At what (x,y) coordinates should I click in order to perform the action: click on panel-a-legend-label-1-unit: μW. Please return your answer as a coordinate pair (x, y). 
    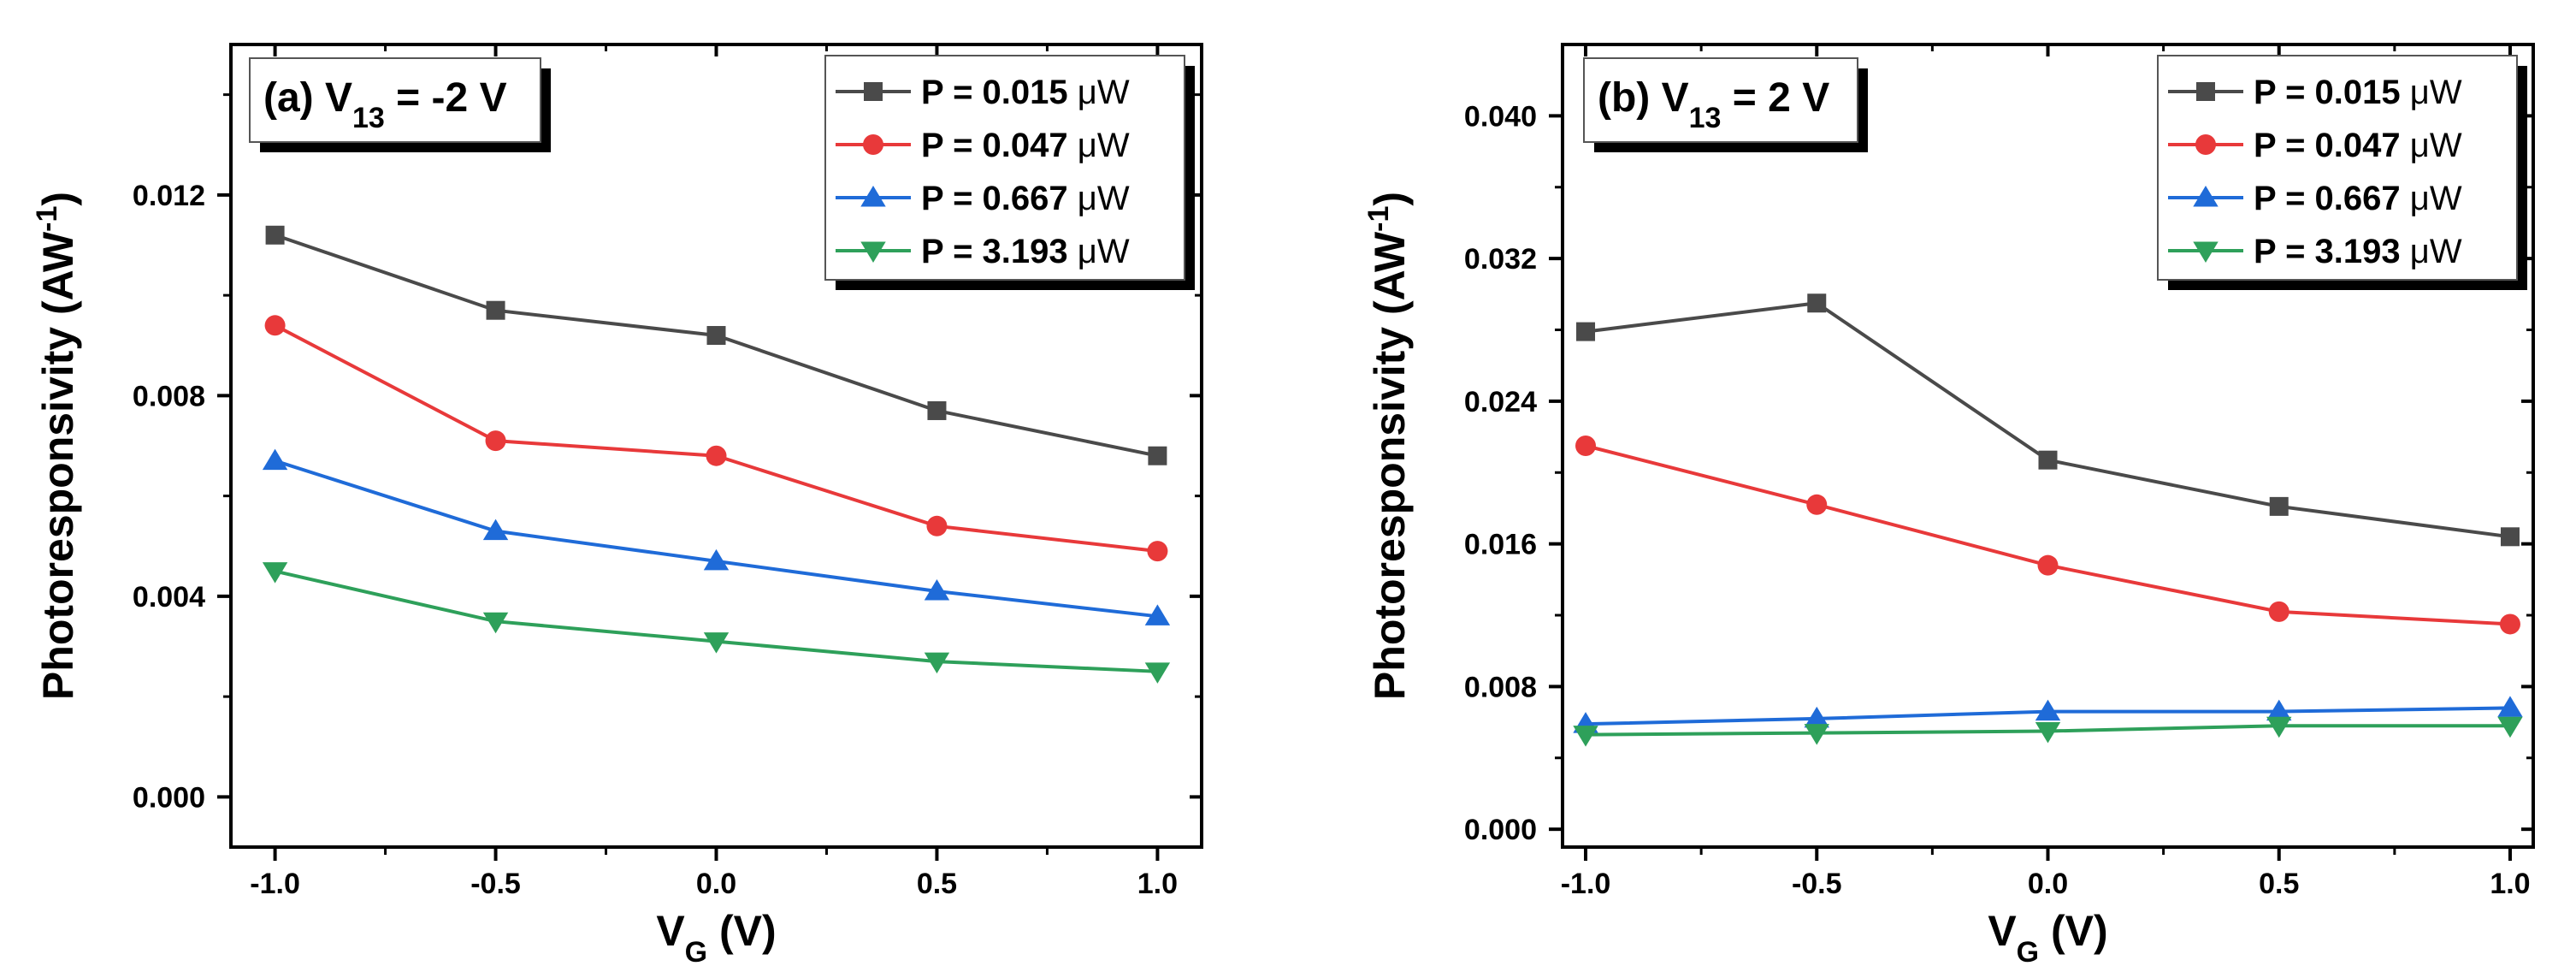
    Looking at the image, I should click on (1104, 145).